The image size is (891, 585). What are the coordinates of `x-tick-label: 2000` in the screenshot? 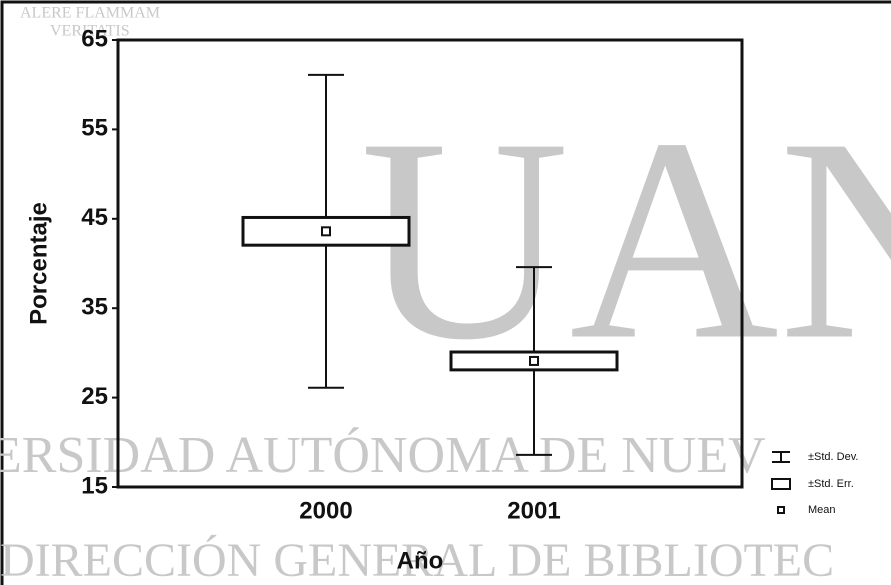 It's located at (325, 510).